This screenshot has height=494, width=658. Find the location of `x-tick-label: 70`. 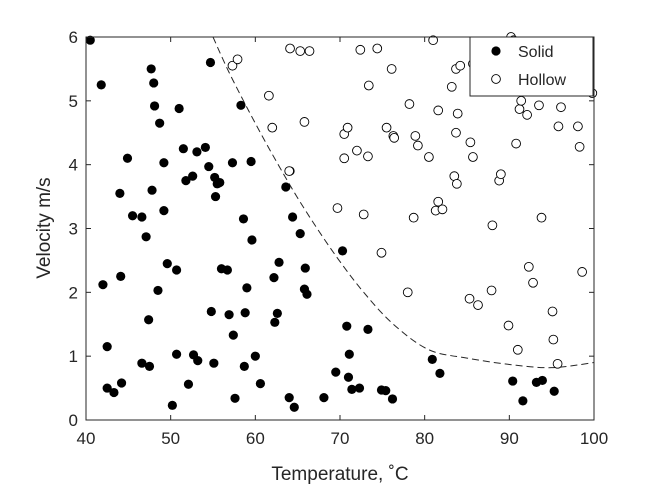

x-tick-label: 70 is located at coordinates (340, 438).